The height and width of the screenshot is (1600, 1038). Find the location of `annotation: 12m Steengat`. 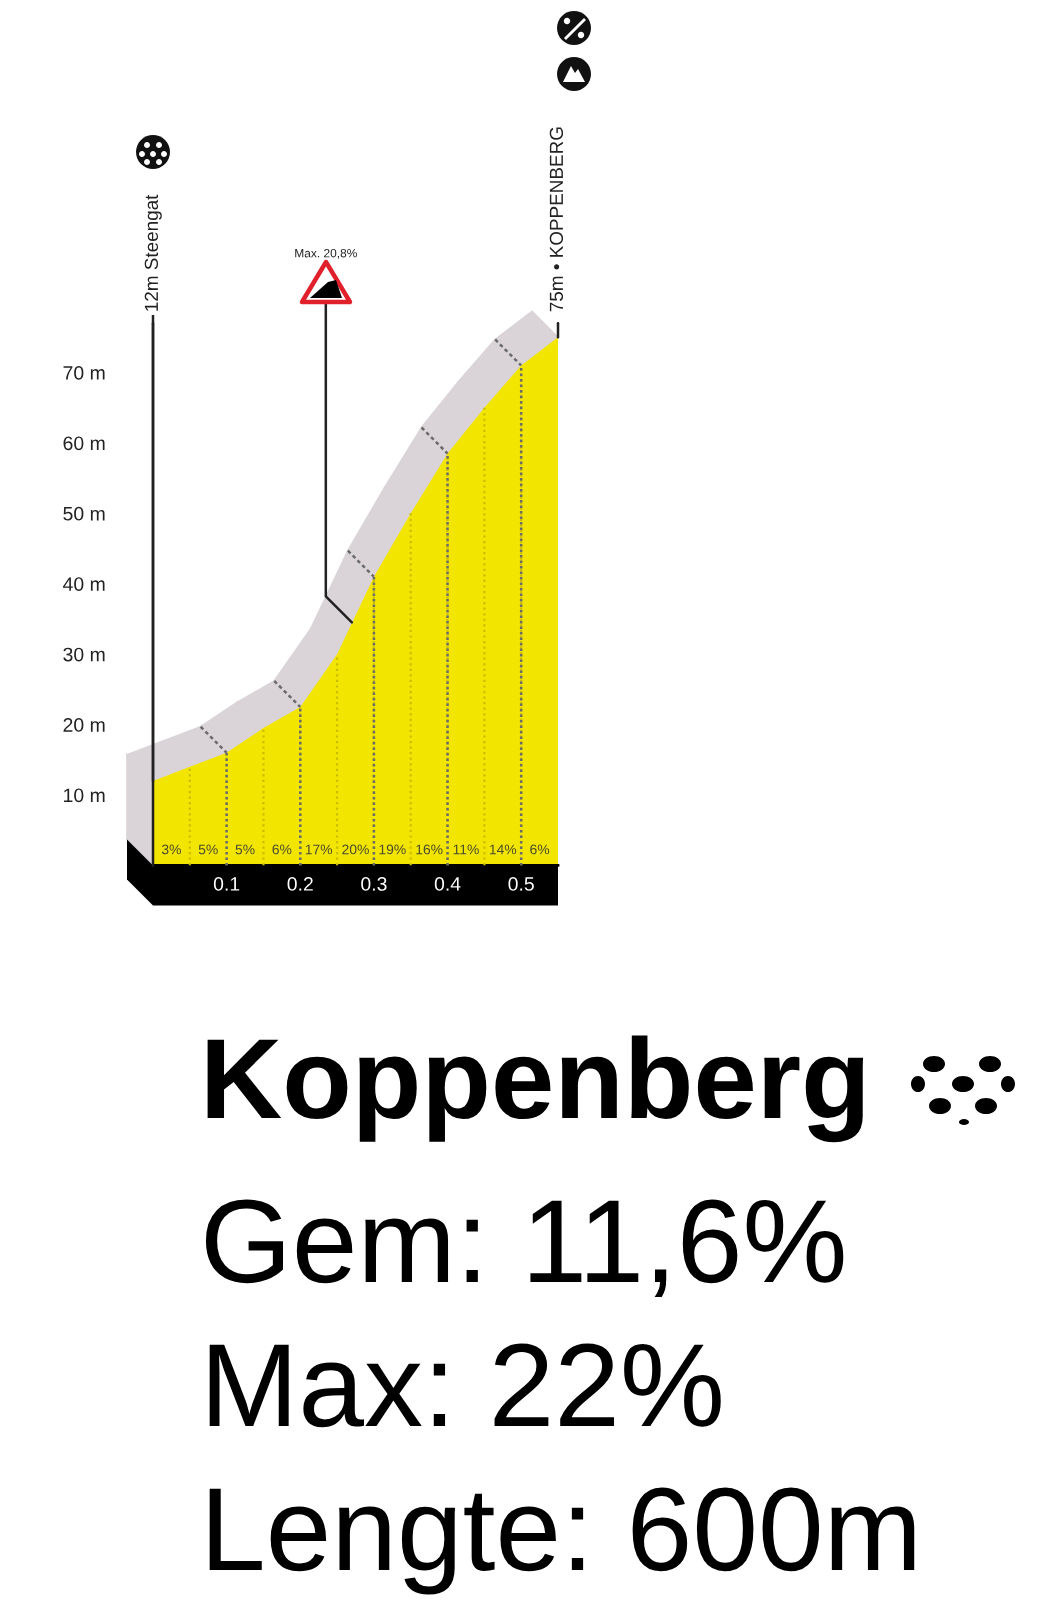

annotation: 12m Steengat is located at coordinates (153, 252).